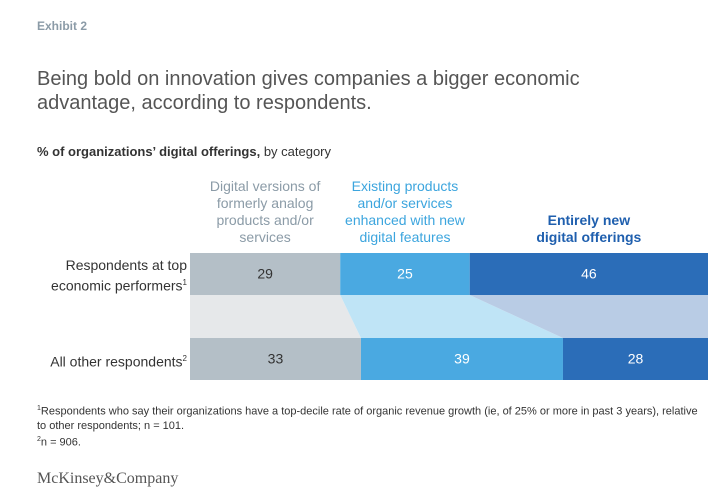  I want to click on footnote-marker: 2, so click(39, 439).